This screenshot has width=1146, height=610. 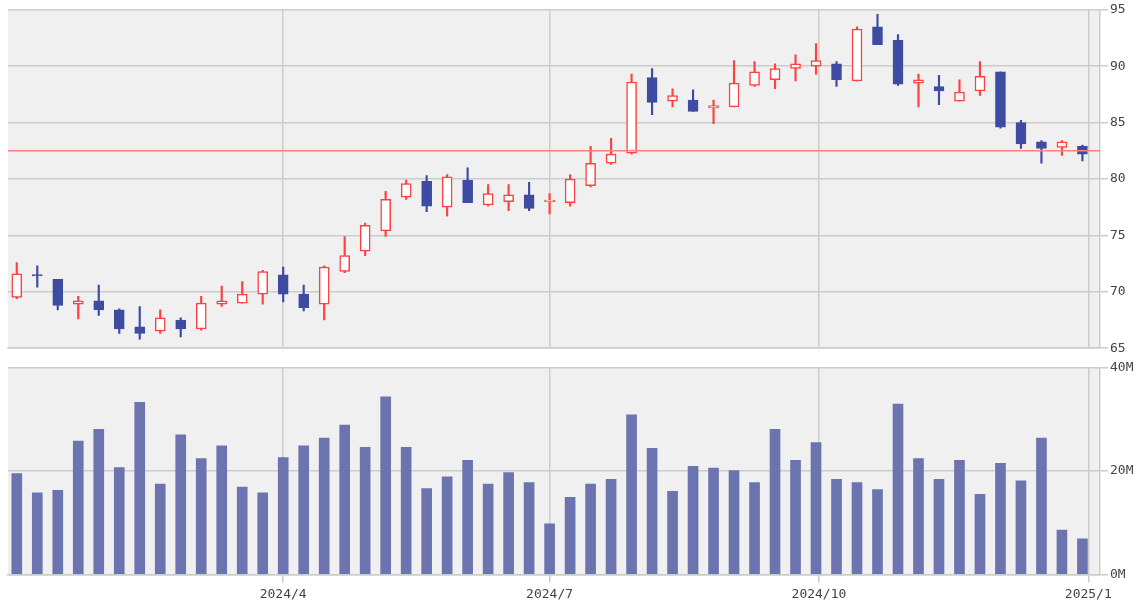 I want to click on x-tick-label: 2024/10, so click(x=819, y=593).